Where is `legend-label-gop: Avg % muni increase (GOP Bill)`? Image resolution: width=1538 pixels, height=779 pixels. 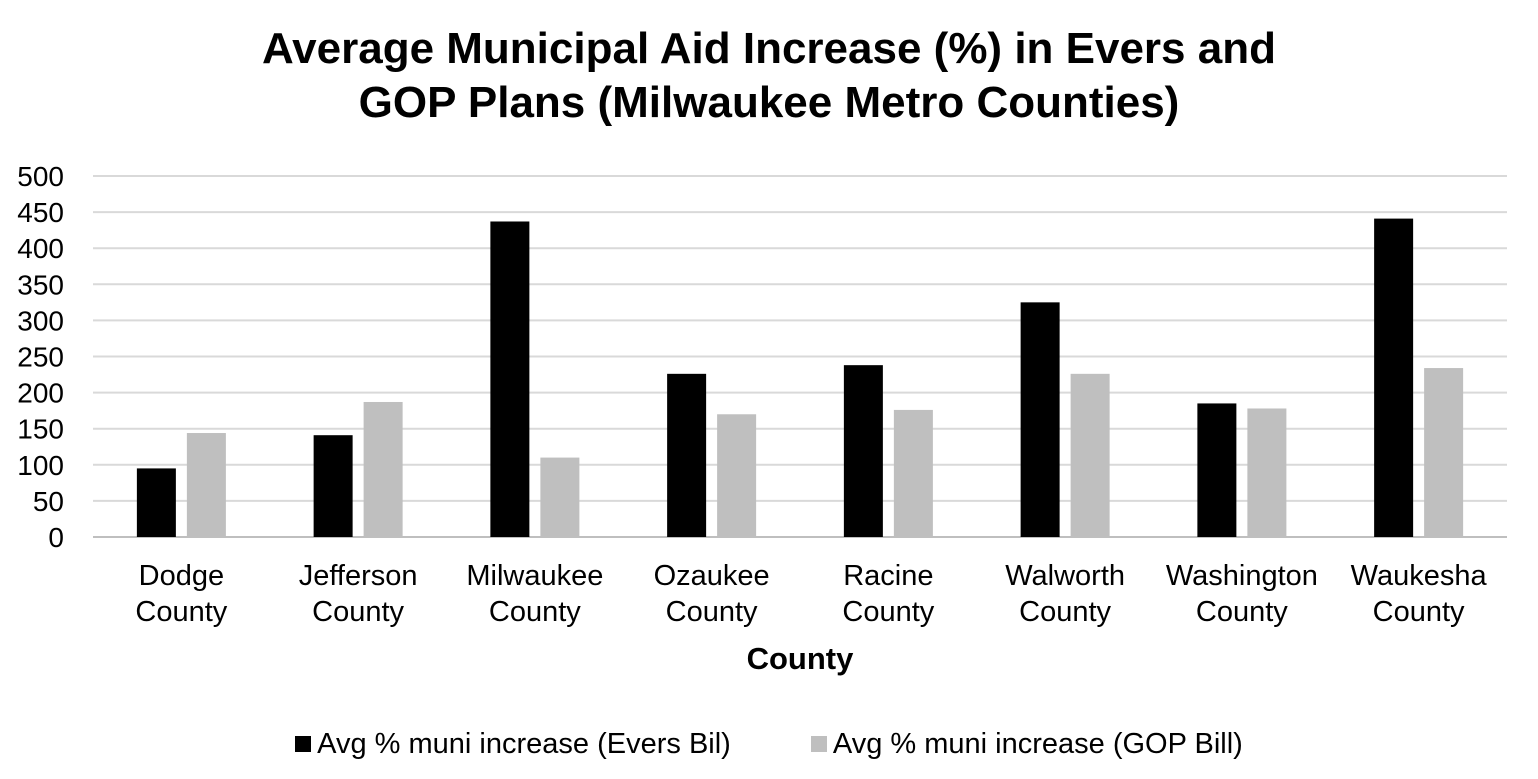
legend-label-gop: Avg % muni increase (GOP Bill) is located at coordinates (1037, 744).